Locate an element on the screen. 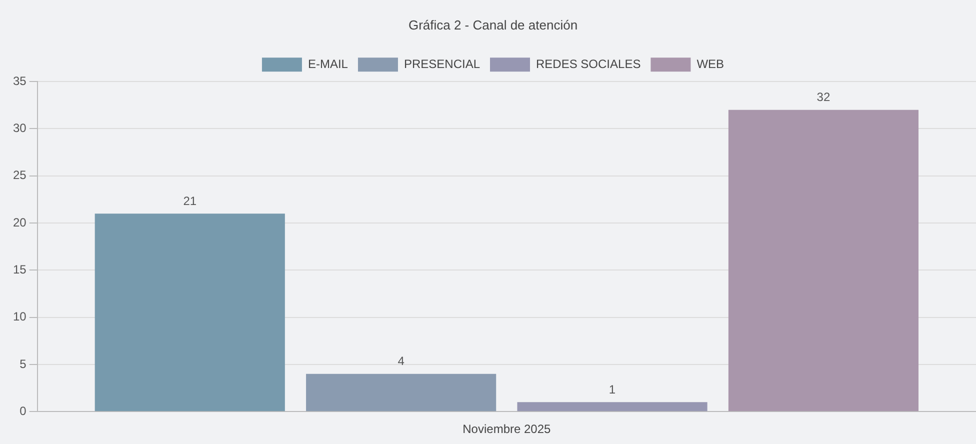 The width and height of the screenshot is (976, 444). y-tick-label: 25 is located at coordinates (19, 175).